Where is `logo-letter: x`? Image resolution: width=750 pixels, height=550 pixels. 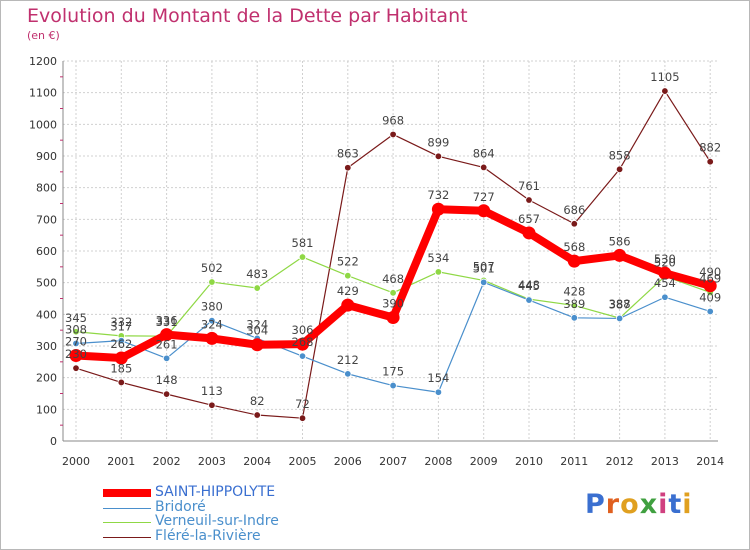 logo-letter: x is located at coordinates (649, 504).